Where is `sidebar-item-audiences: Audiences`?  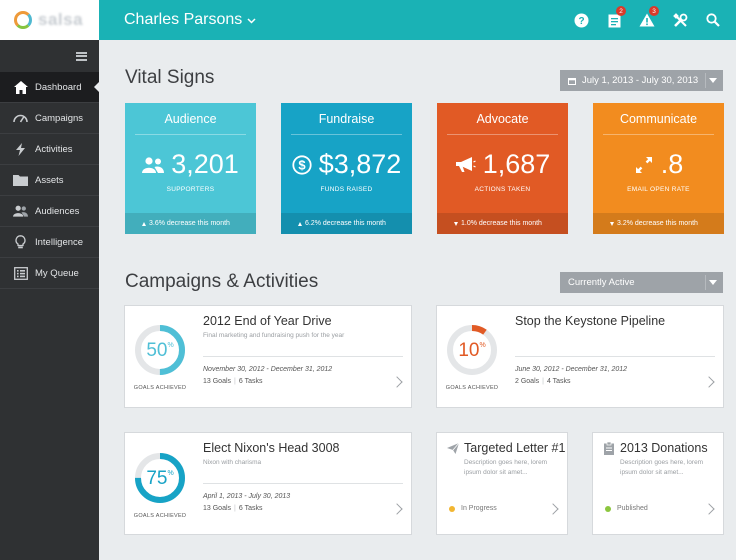
sidebar-item-audiences: Audiences is located at coordinates (49, 211).